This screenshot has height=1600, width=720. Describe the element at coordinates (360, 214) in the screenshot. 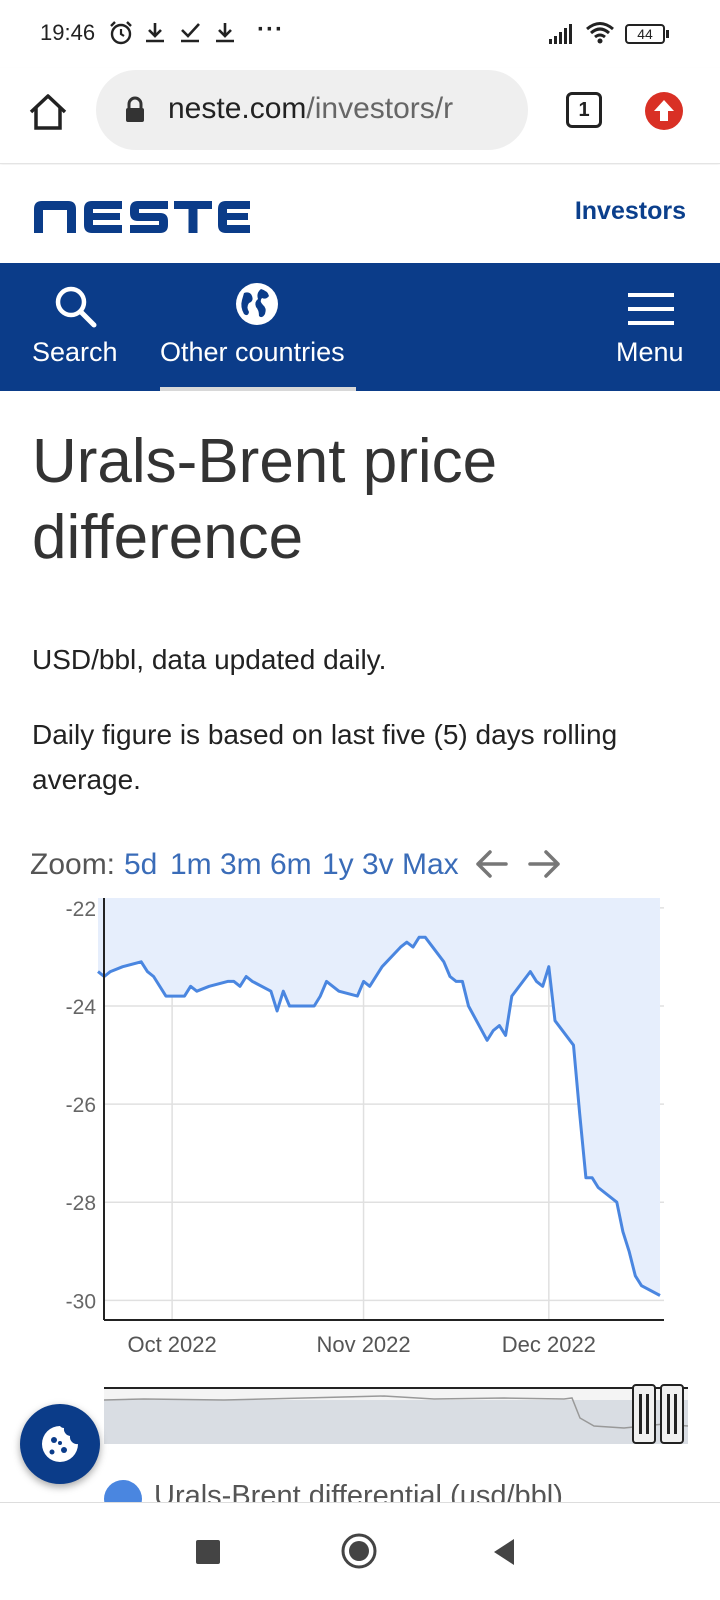

I see `site-header: Investors` at that location.